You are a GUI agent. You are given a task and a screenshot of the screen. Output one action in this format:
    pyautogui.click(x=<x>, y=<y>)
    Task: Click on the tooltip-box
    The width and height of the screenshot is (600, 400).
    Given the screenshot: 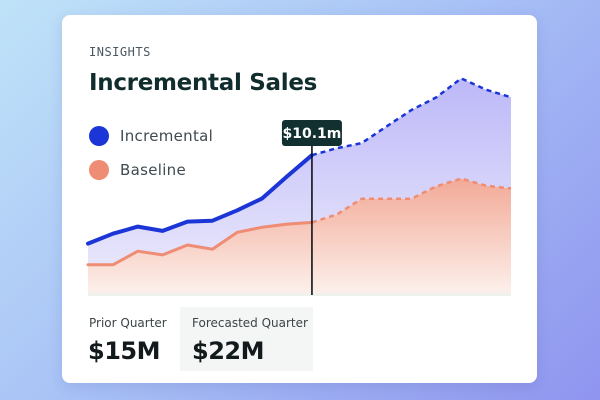 What is the action you would take?
    pyautogui.click(x=311, y=133)
    